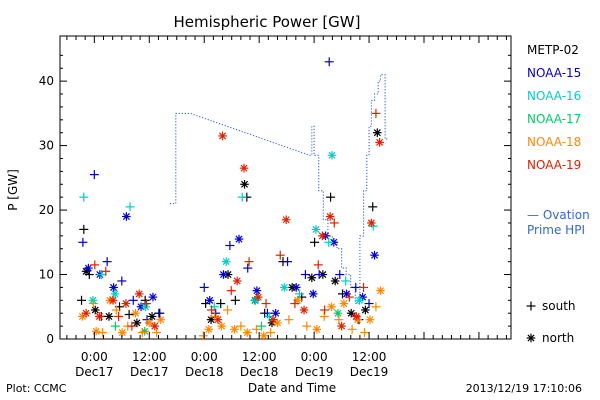  I want to click on y-axis-label: P [GW], so click(13, 190).